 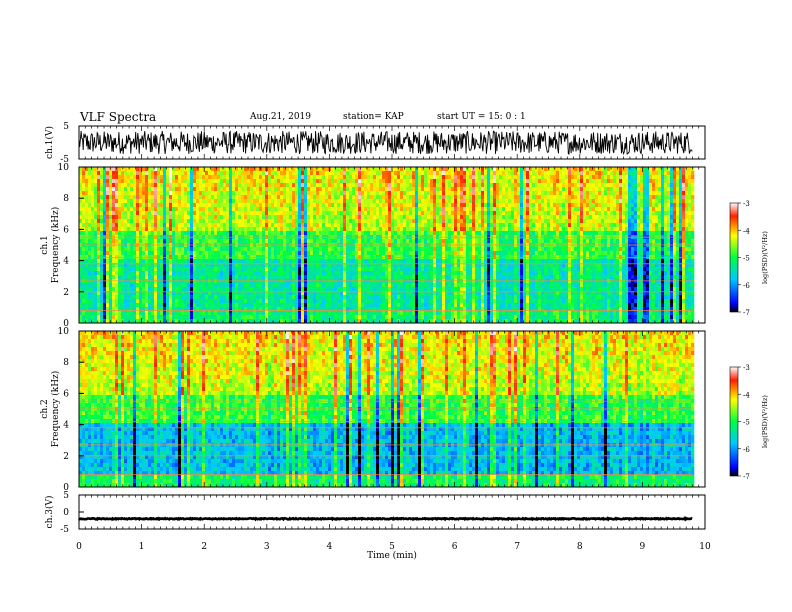 I want to click on start-time-label: start UT = 15: 0 : 1, so click(x=481, y=117).